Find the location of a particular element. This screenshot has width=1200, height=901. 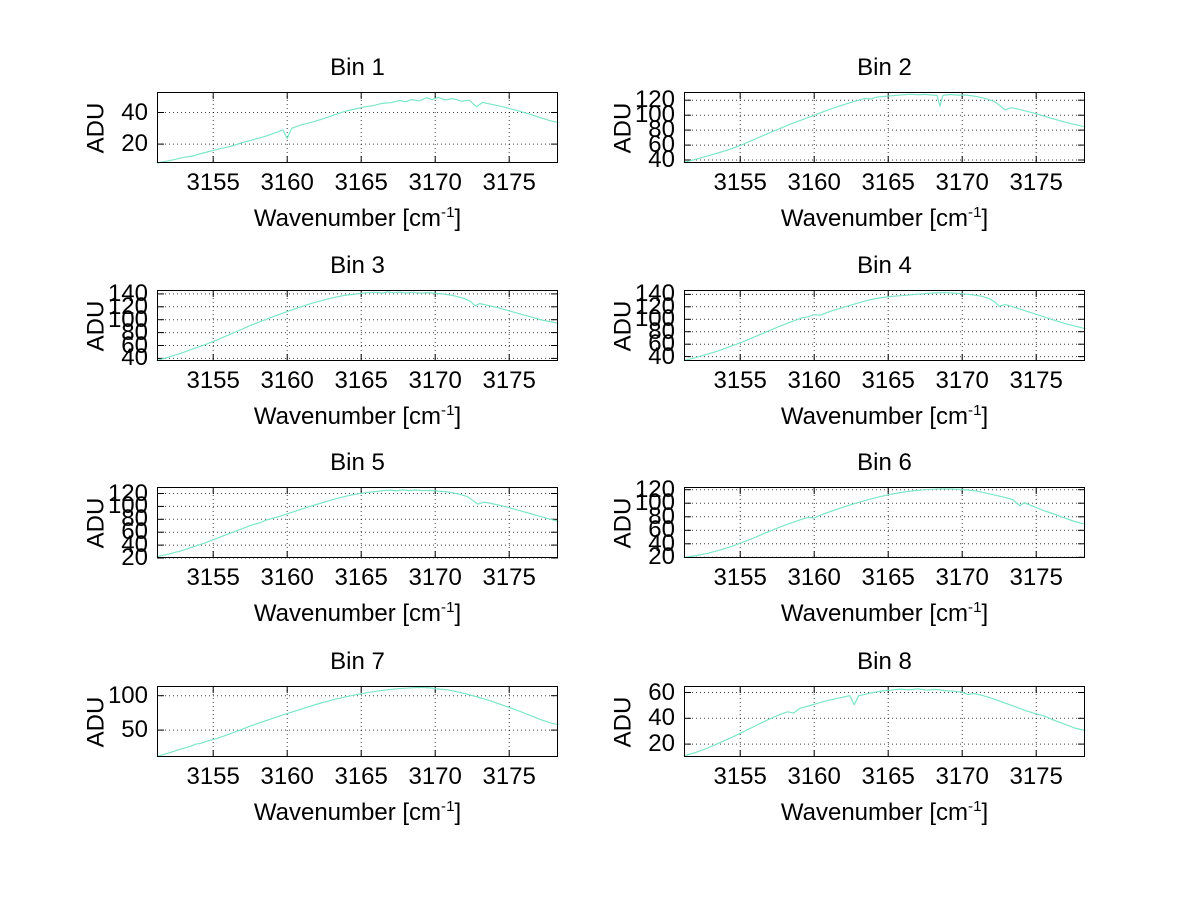

y-tick-labels: 20 40 is located at coordinates (339, 127).